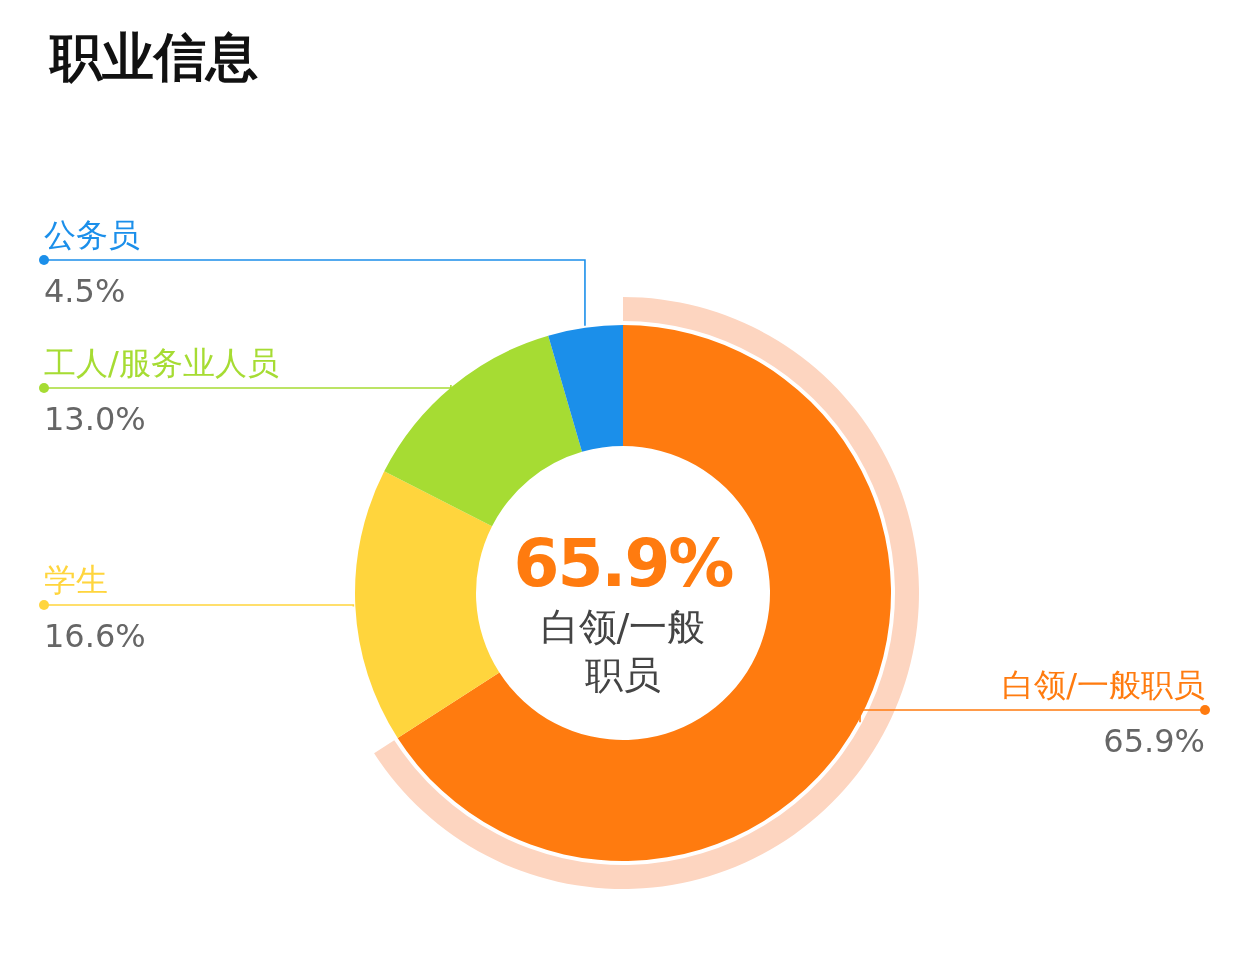  Describe the element at coordinates (95, 636) in the screenshot. I see `data-label: 16.6%` at that location.